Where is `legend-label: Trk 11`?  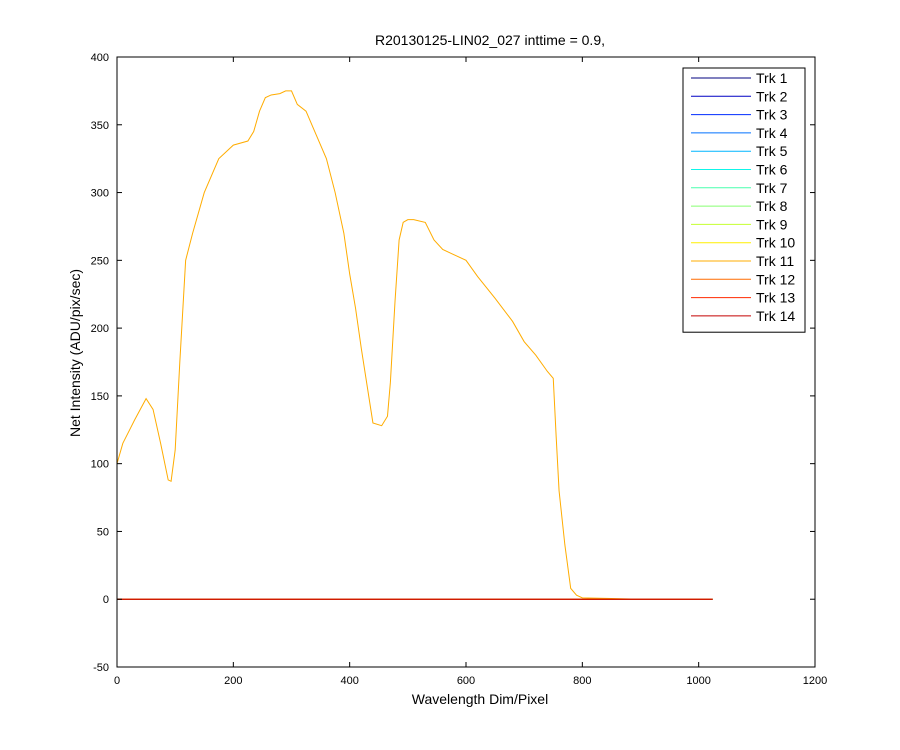
legend-label: Trk 11 is located at coordinates (775, 261).